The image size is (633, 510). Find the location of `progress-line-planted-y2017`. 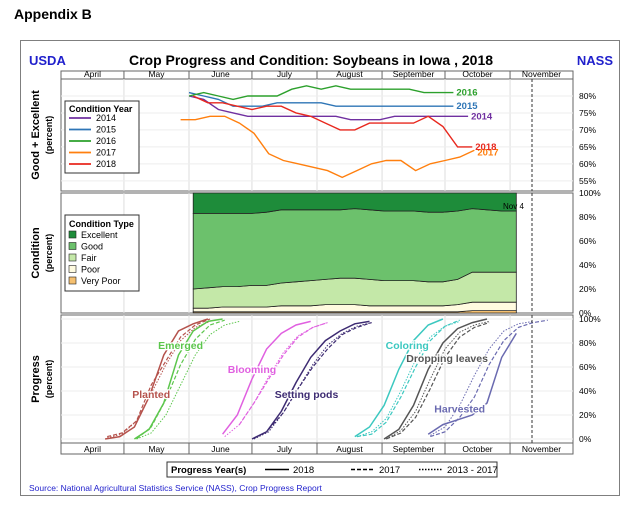

progress-line-planted-y2017 is located at coordinates (159, 378).